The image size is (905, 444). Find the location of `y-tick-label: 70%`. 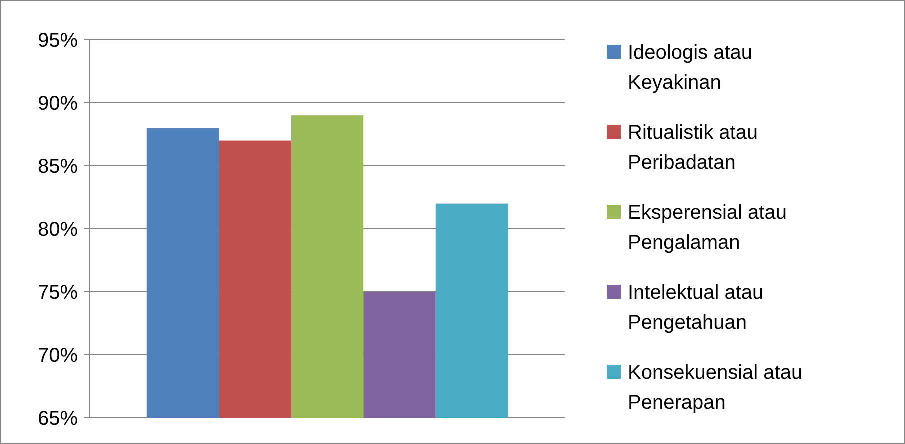

y-tick-label: 70% is located at coordinates (58, 356).